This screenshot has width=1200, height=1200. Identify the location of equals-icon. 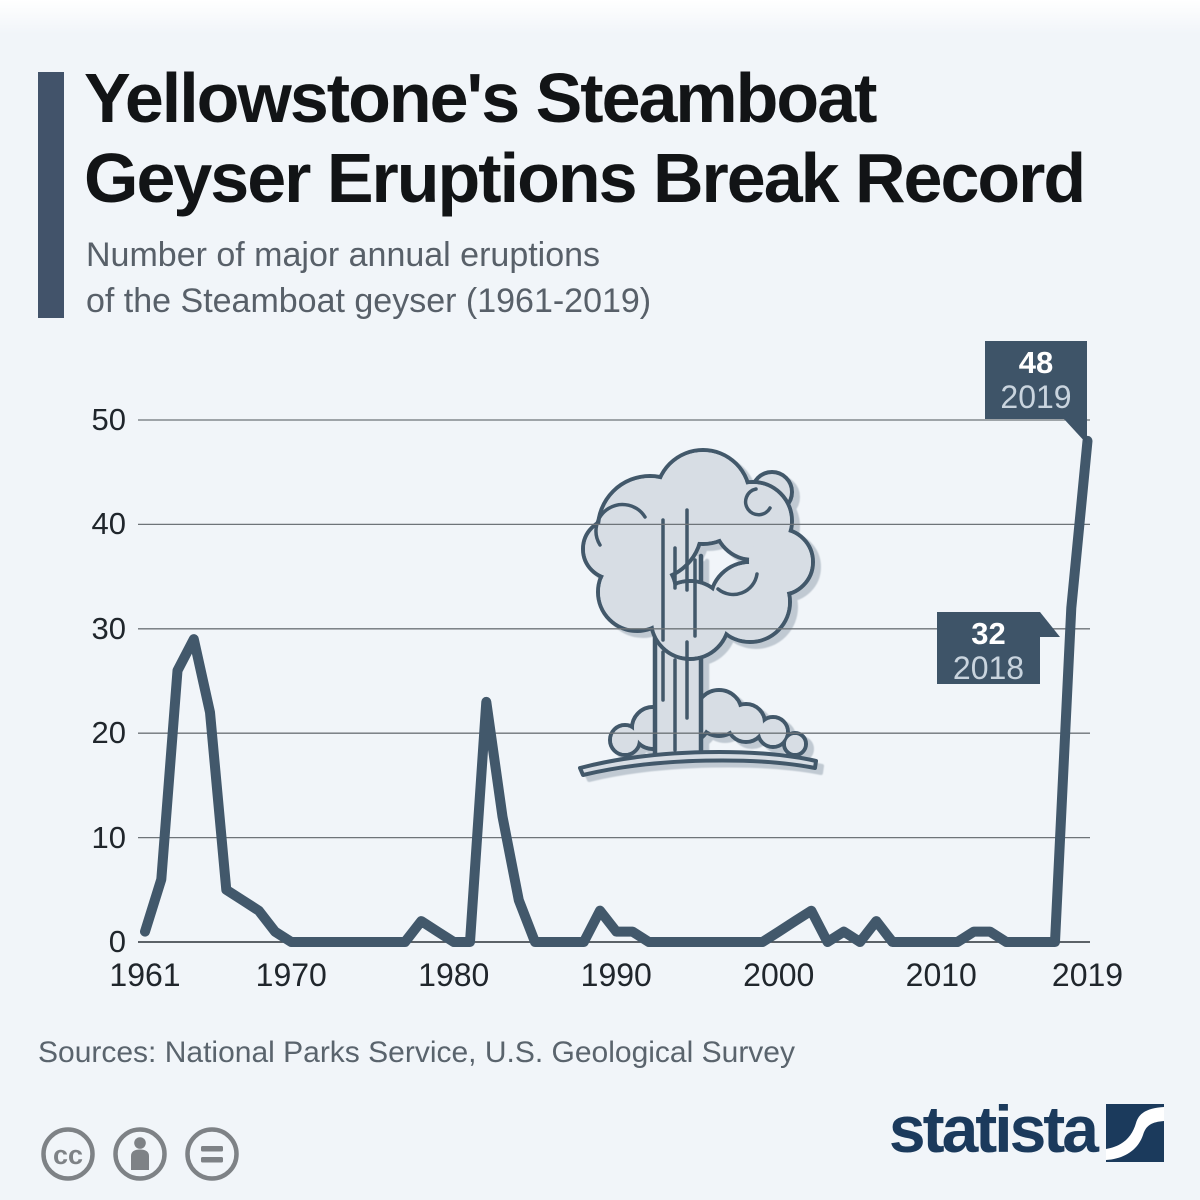
(212, 1154).